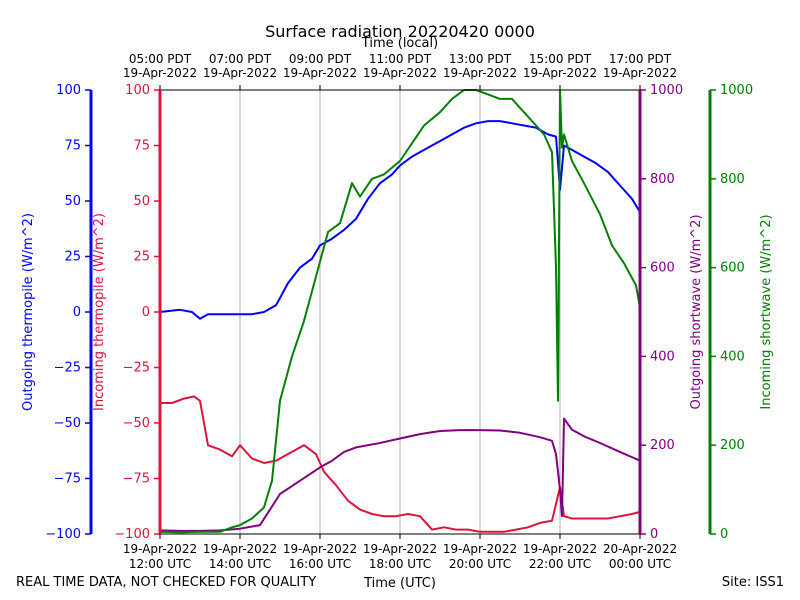  Describe the element at coordinates (480, 564) in the screenshot. I see `x-tick-bottom-time: 20:00 UTC` at that location.